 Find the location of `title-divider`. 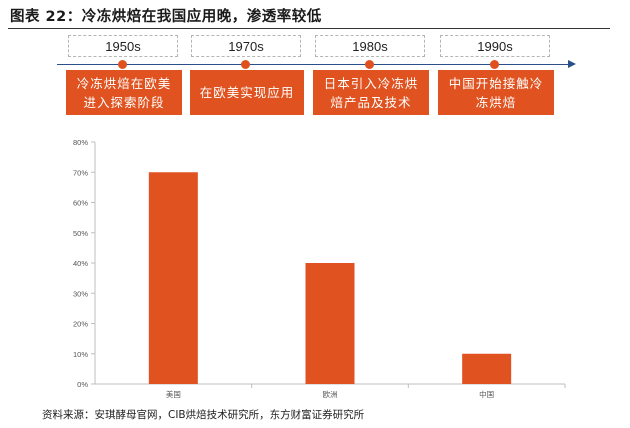

title-divider is located at coordinates (309, 28).